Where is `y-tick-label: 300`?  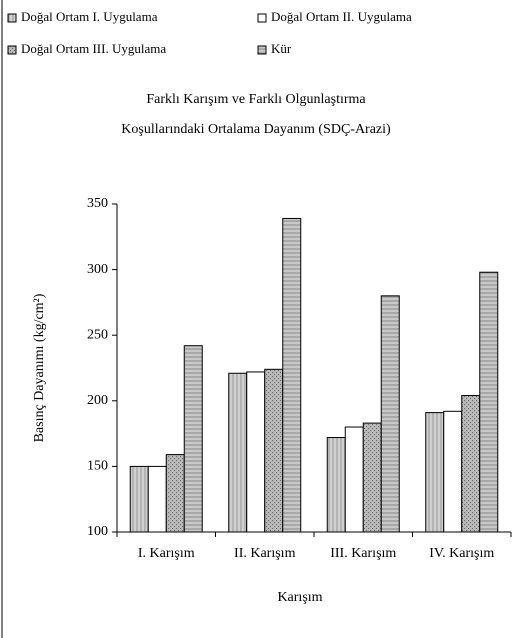 y-tick-label: 300 is located at coordinates (97, 269).